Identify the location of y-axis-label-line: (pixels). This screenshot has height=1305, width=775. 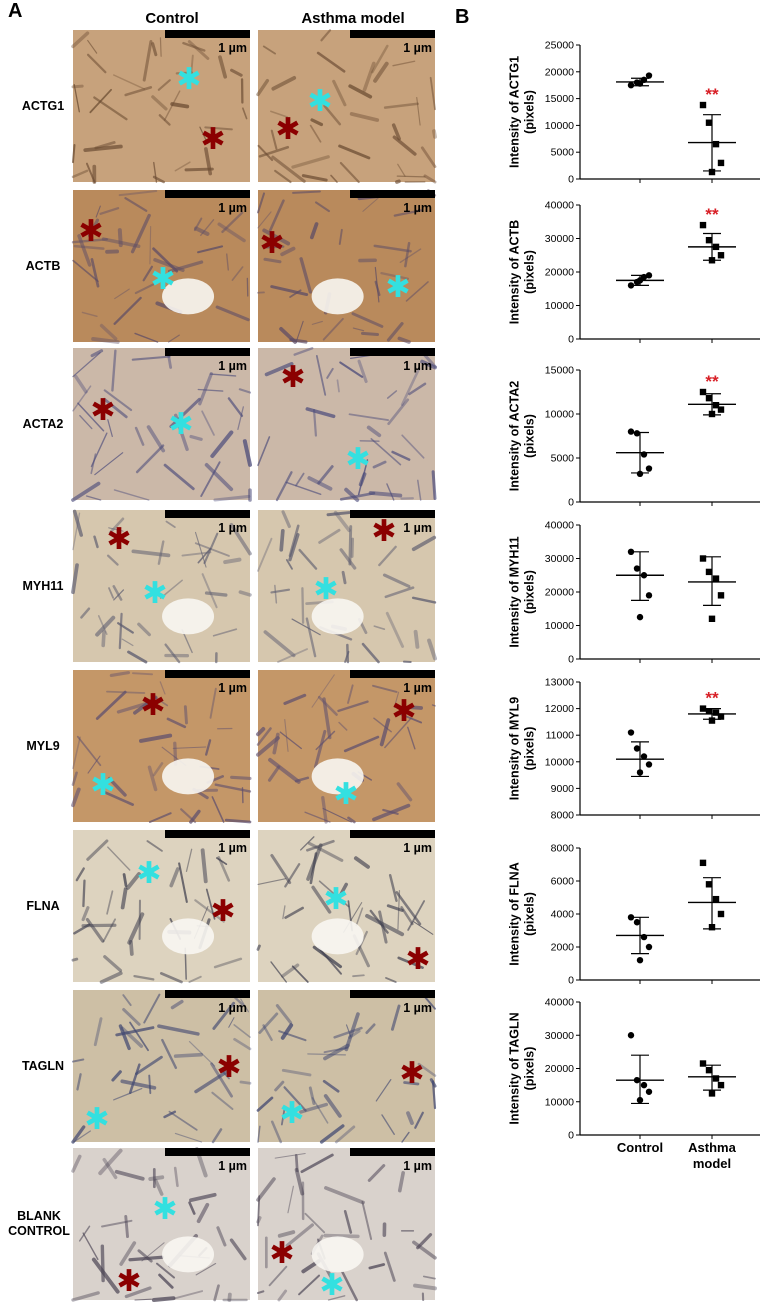
(530, 1069).